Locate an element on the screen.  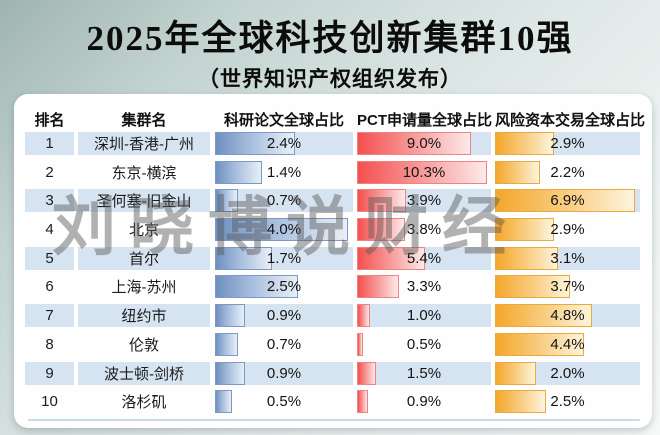
table-row: 7 纽约市 0.9% 1.0% 4.8% is located at coordinates (338, 316).